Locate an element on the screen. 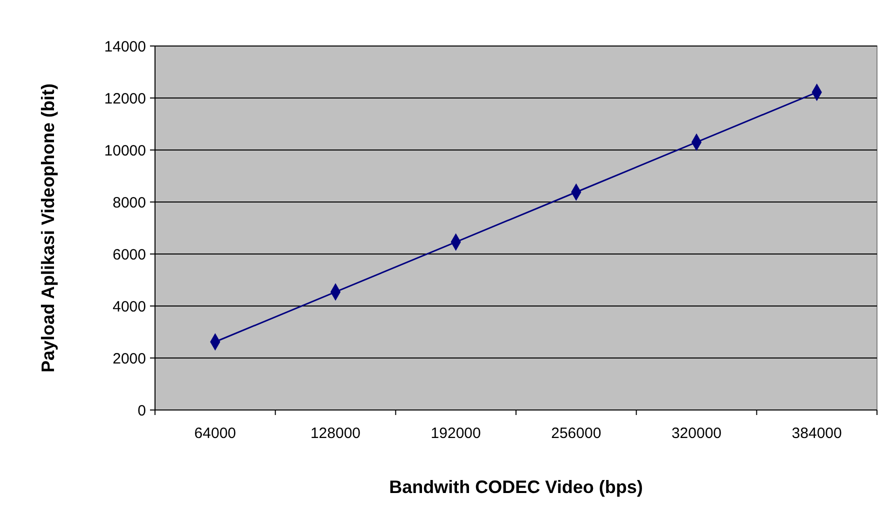 The height and width of the screenshot is (527, 887). y-tick-label: 8000 is located at coordinates (129, 203).